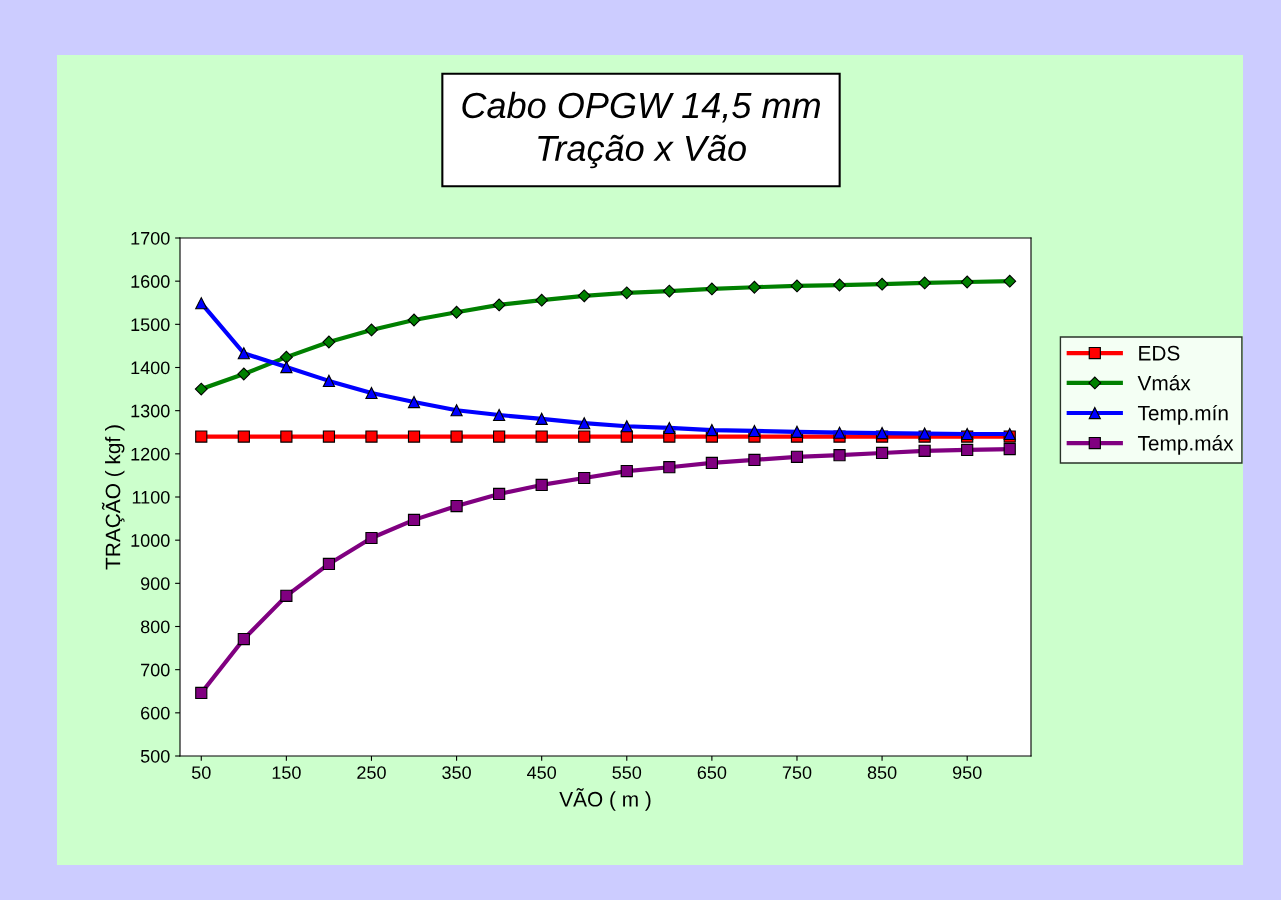 The width and height of the screenshot is (1281, 900). Describe the element at coordinates (151, 497) in the screenshot. I see `y-tick-label: 1100` at that location.